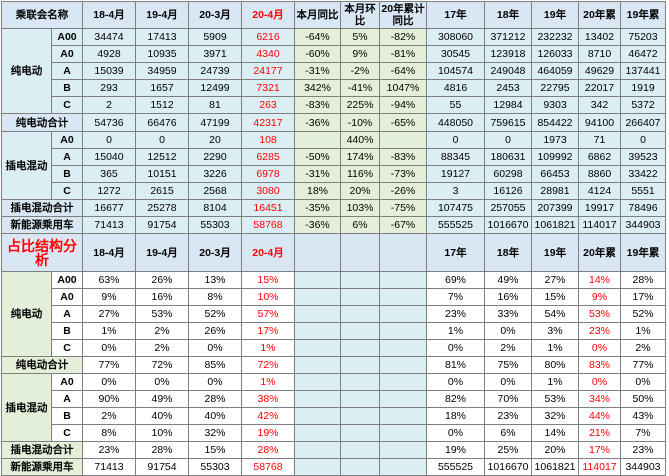 The height and width of the screenshot is (476, 669). Describe the element at coordinates (599, 71) in the screenshot. I see `value-cell: 49629` at that location.